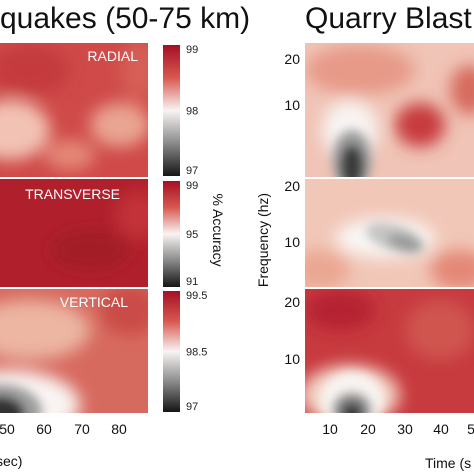  What do you see at coordinates (63, 429) in the screenshot?
I see `left-x-axis: 50 60 70 80` at bounding box center [63, 429].